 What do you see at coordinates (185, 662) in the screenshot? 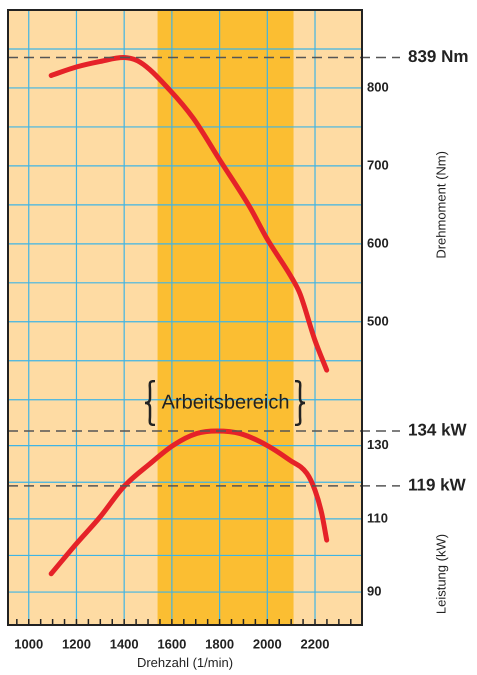
I see `x-axis-title: Drehzahl (1/min)` at bounding box center [185, 662].